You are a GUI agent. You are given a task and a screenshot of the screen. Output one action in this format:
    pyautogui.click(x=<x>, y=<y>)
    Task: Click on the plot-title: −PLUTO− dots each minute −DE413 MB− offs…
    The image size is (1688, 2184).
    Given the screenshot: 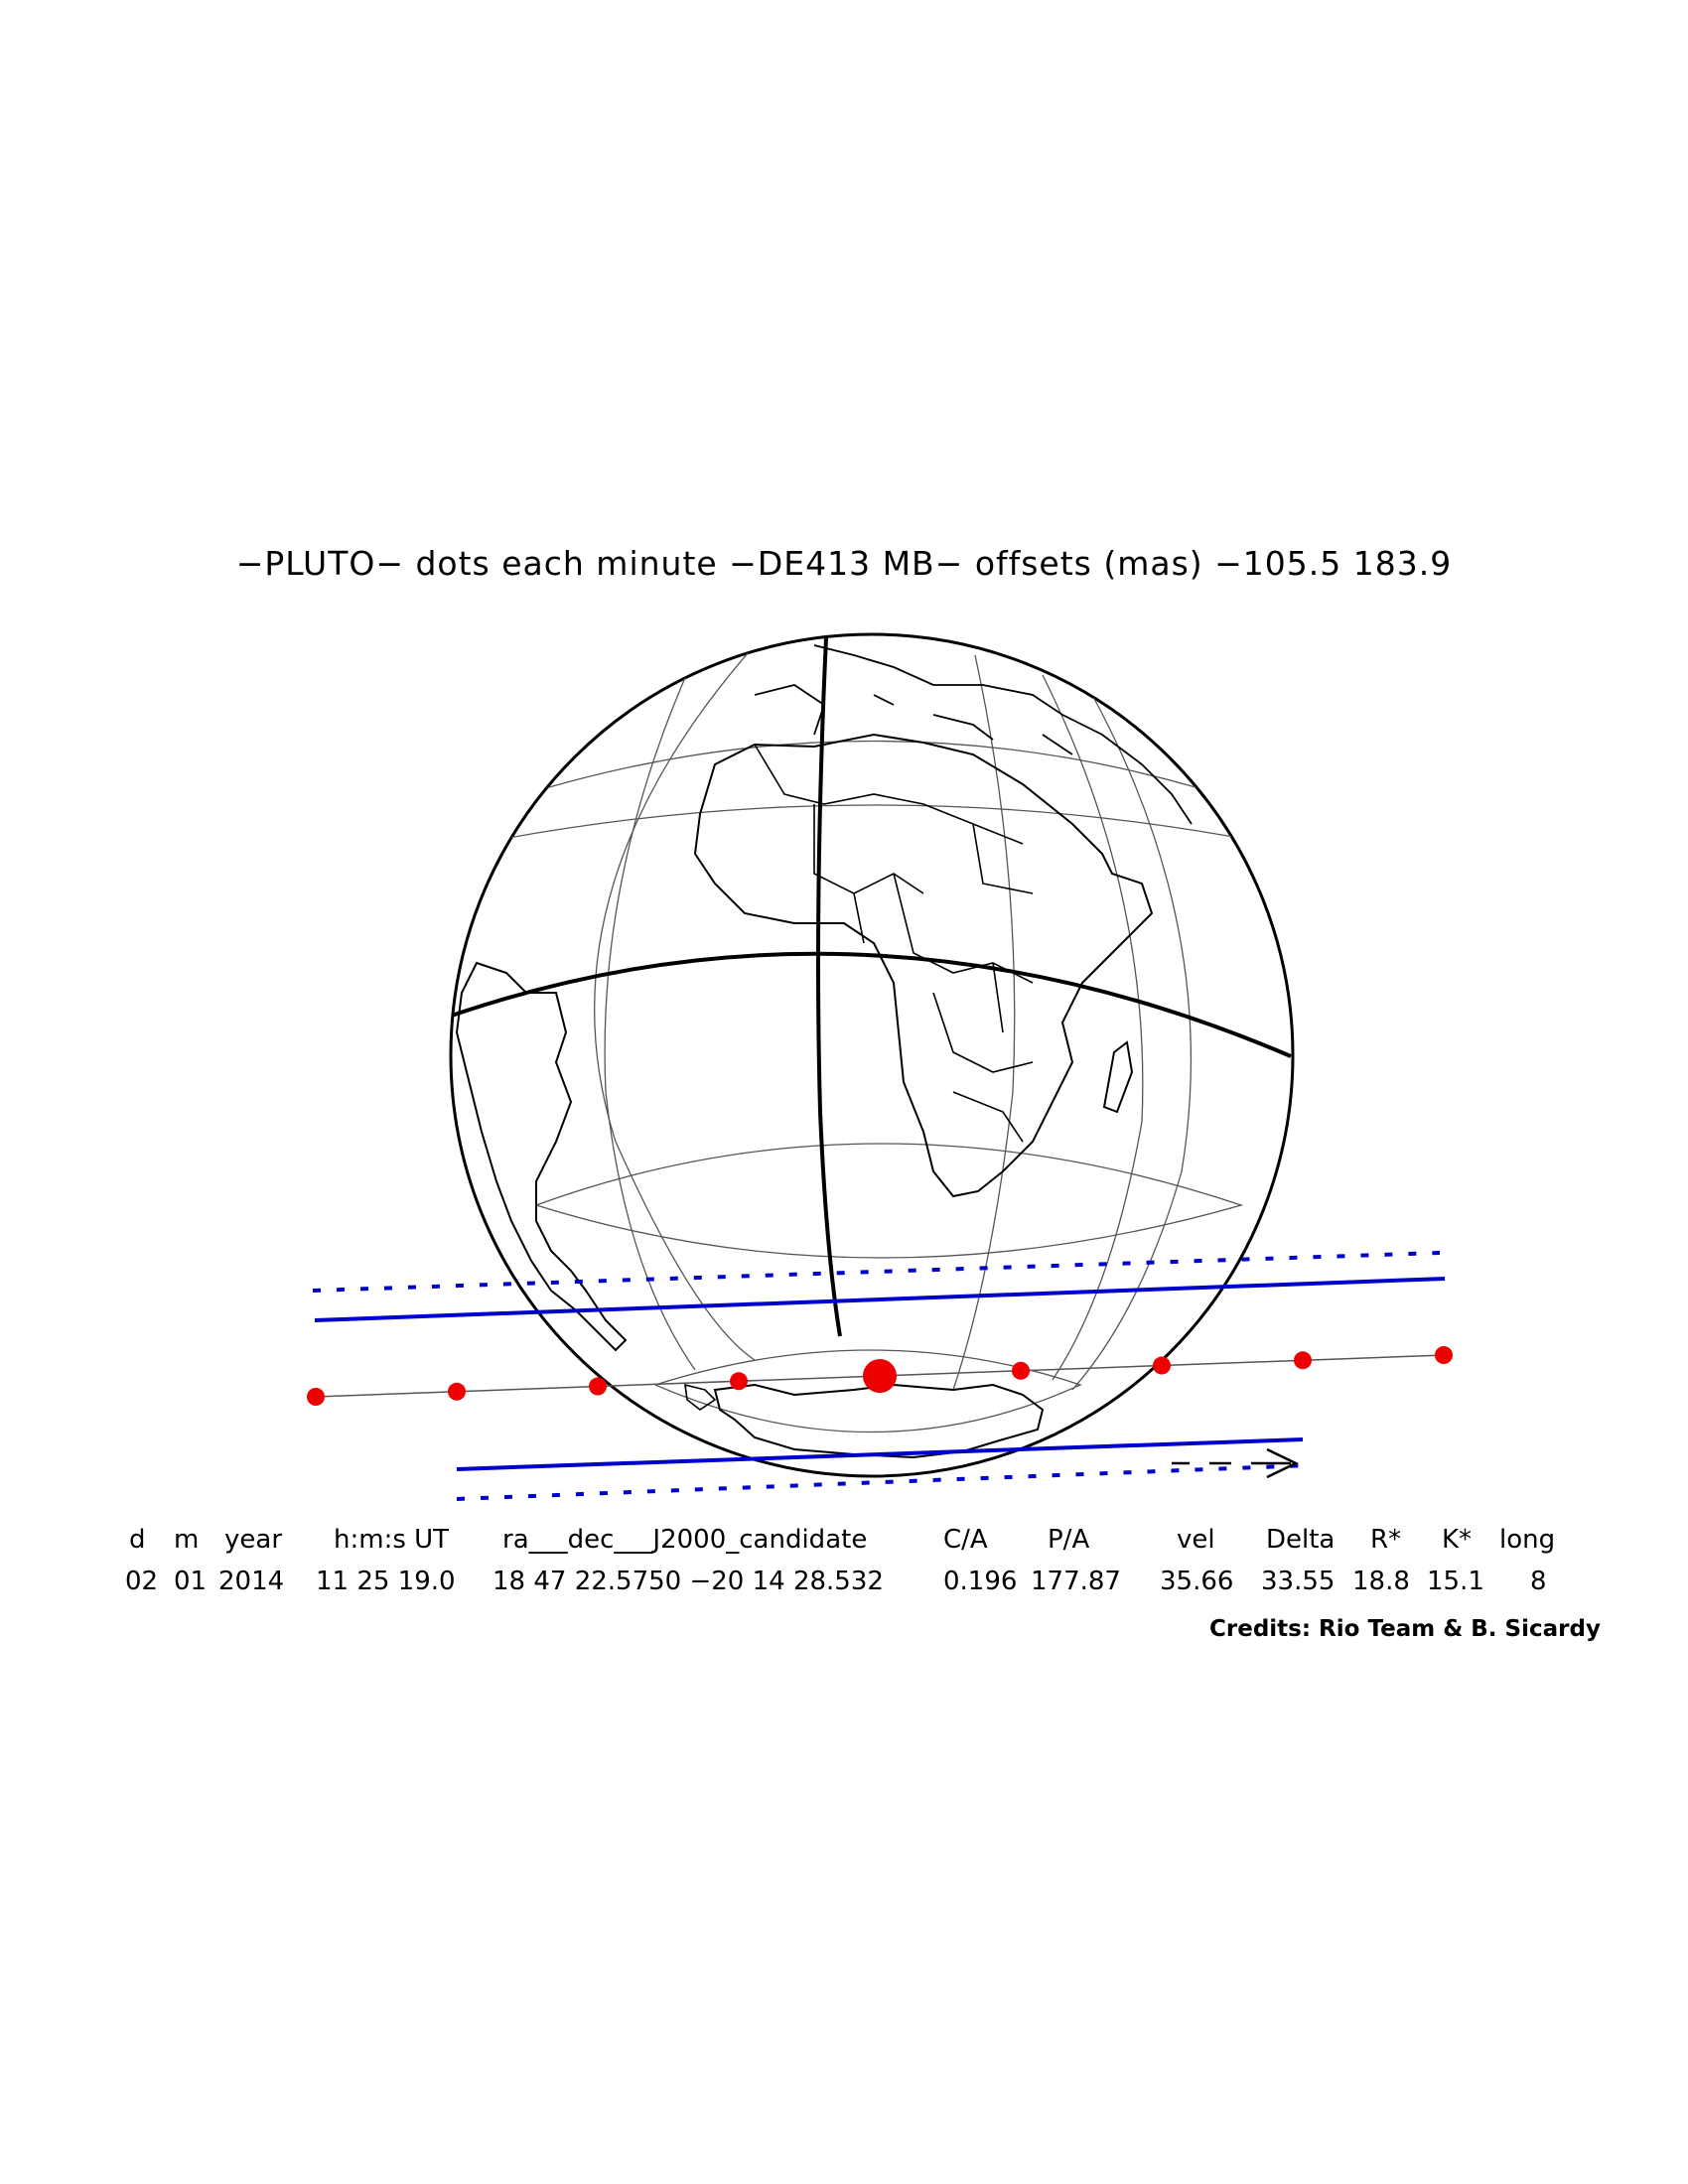 What is the action you would take?
    pyautogui.click(x=844, y=563)
    